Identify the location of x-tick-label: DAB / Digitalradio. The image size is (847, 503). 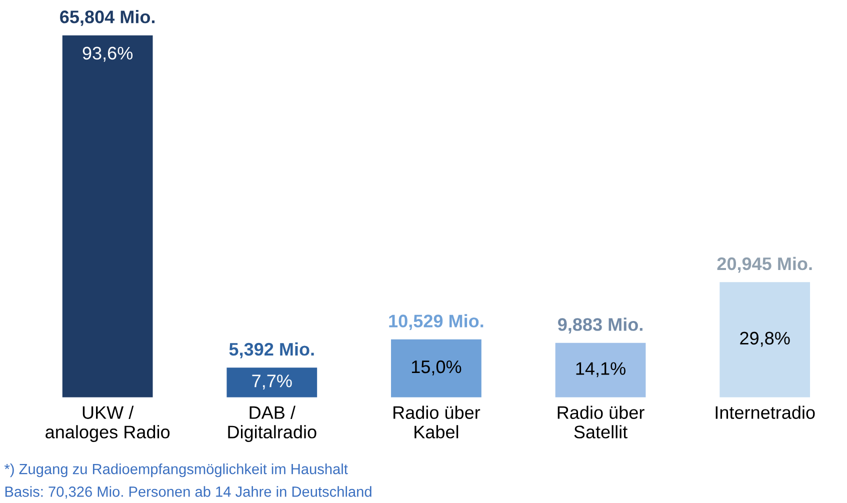
(272, 424).